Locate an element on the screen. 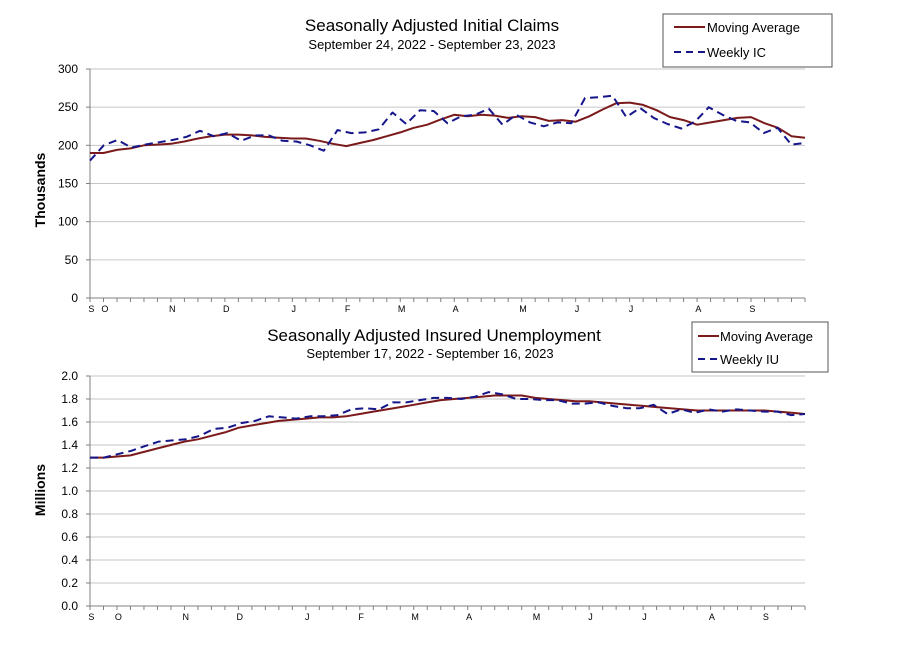 This screenshot has height=656, width=897. y-tick-label: 1.8 is located at coordinates (69, 399).